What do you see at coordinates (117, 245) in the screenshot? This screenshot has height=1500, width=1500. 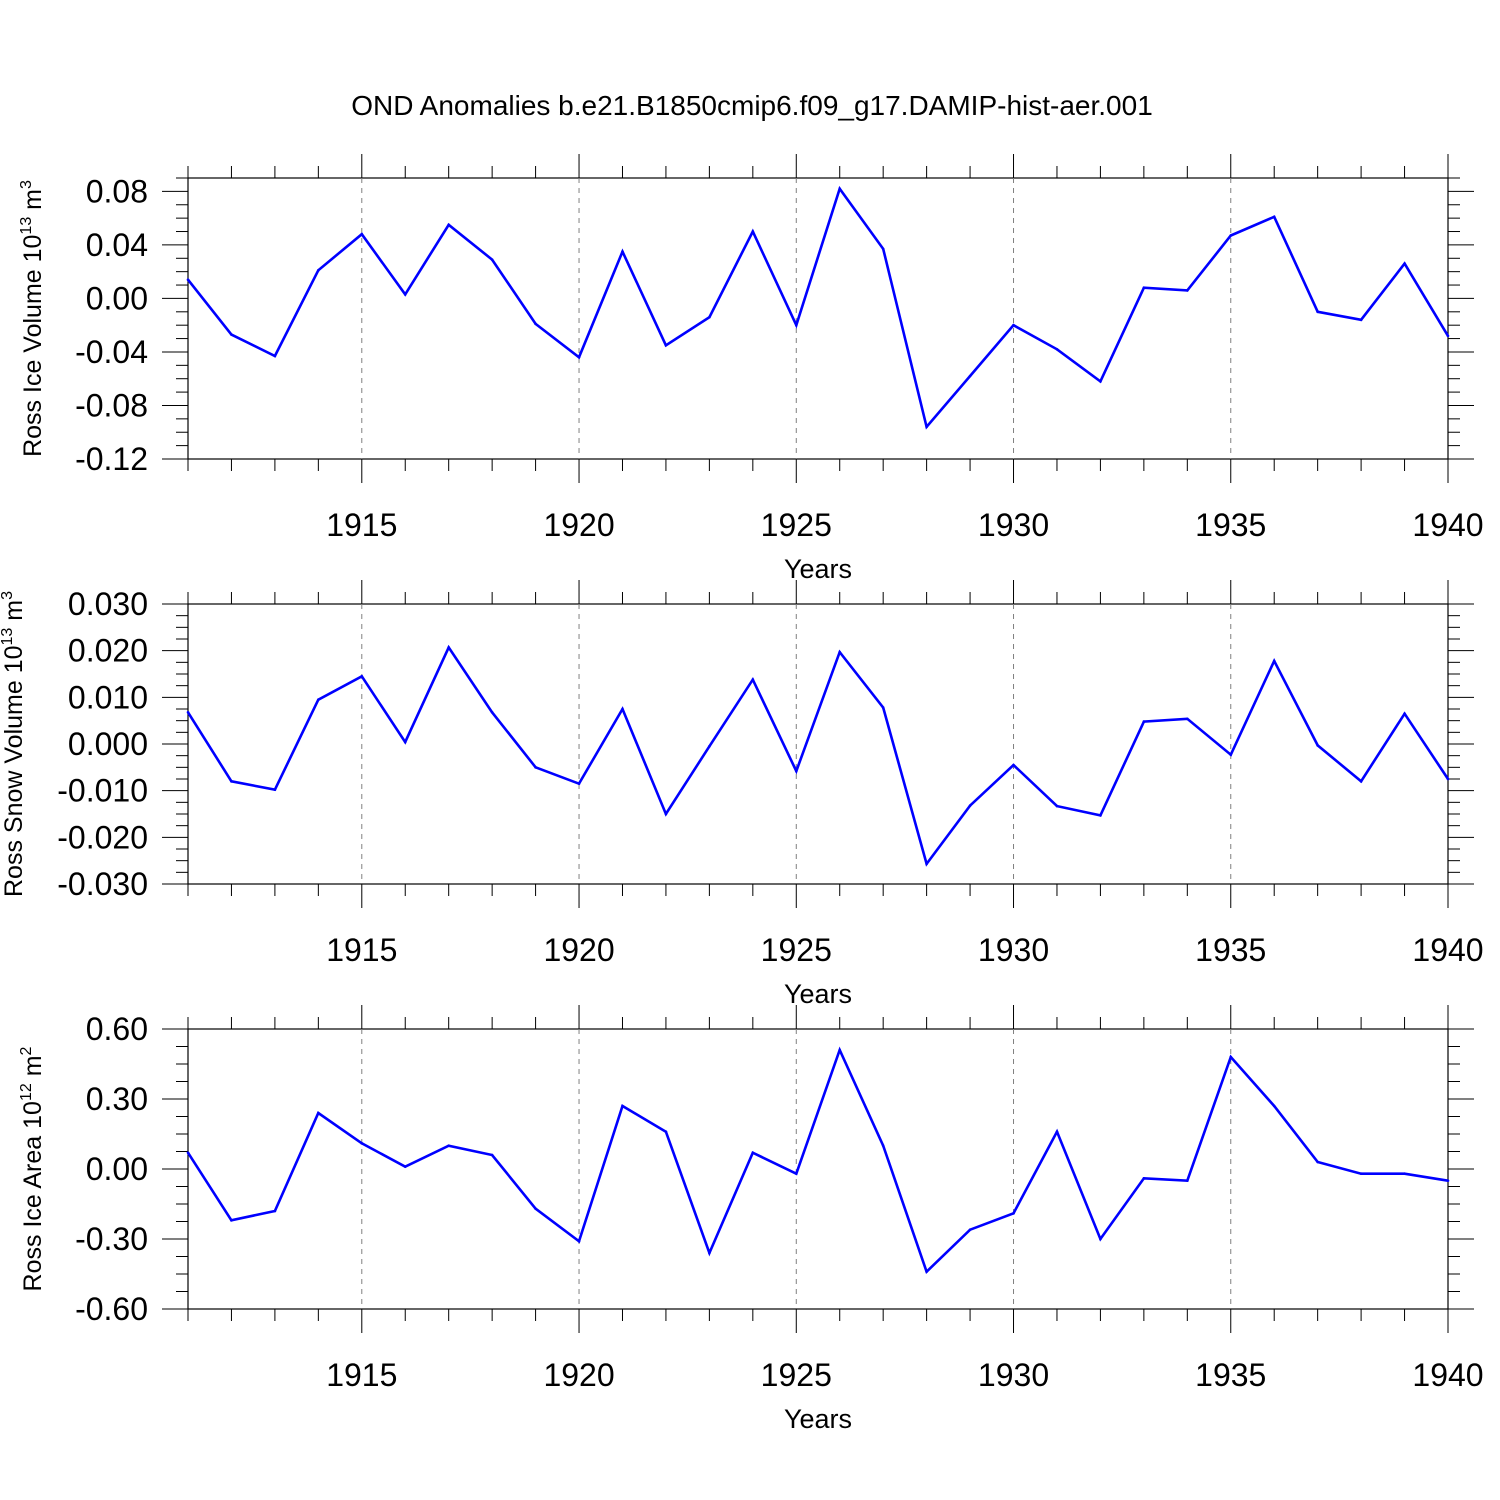 I see `y-tick-label: 0.04` at bounding box center [117, 245].